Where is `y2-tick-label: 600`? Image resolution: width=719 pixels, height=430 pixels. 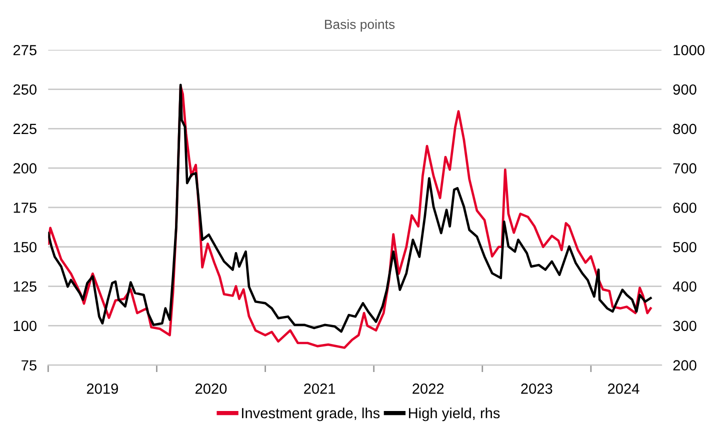 y2-tick-label: 600 is located at coordinates (684, 207).